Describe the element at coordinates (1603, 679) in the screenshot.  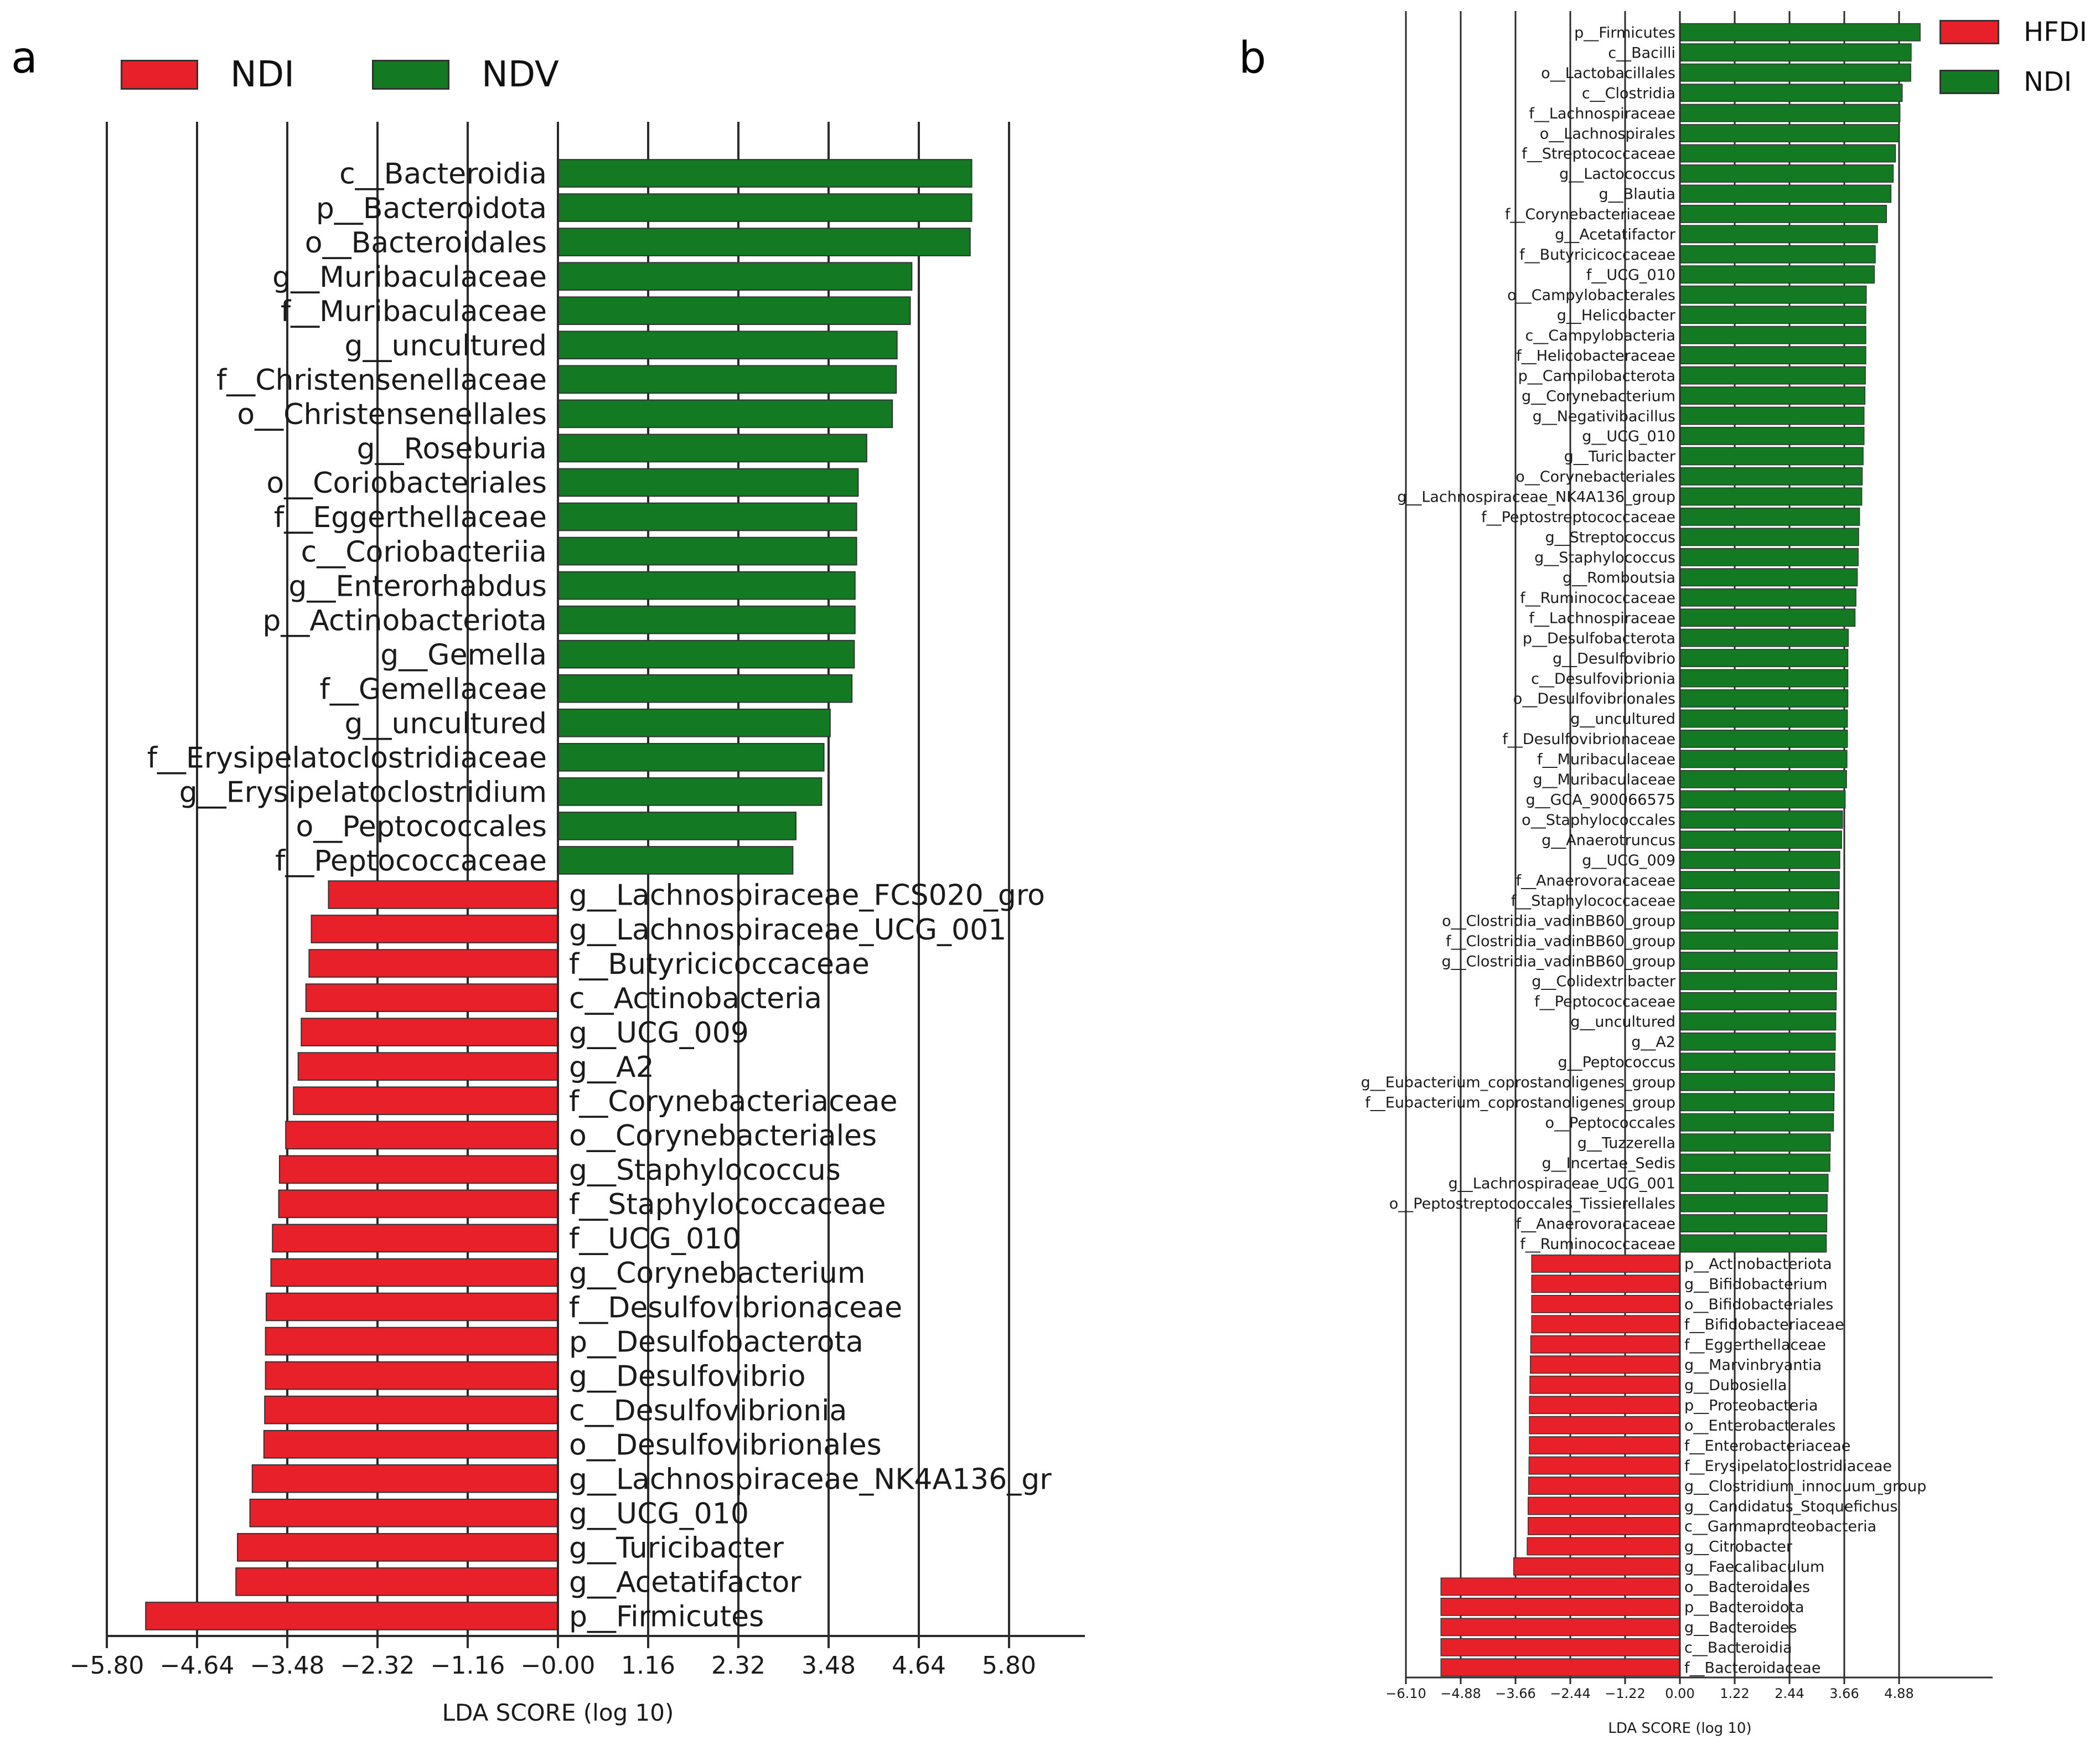
I see `bar-label: c__Desulfovibrionia` at that location.